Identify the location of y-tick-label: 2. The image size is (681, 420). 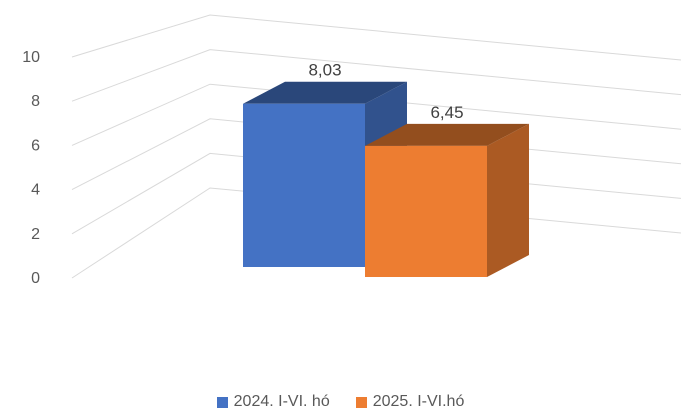
(35, 234).